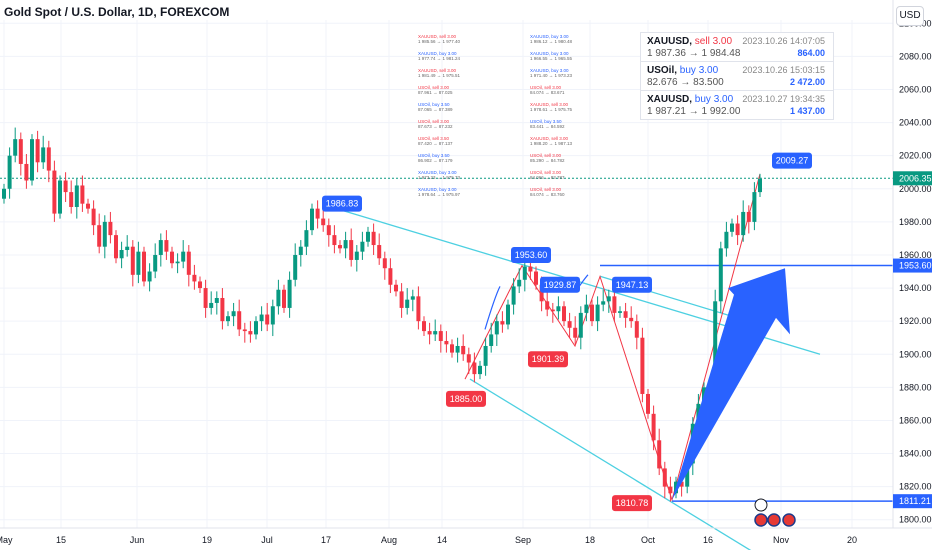 This screenshot has height=550, width=932. What do you see at coordinates (915, 255) in the screenshot?
I see `y-tick-label: 1960.00` at bounding box center [915, 255].